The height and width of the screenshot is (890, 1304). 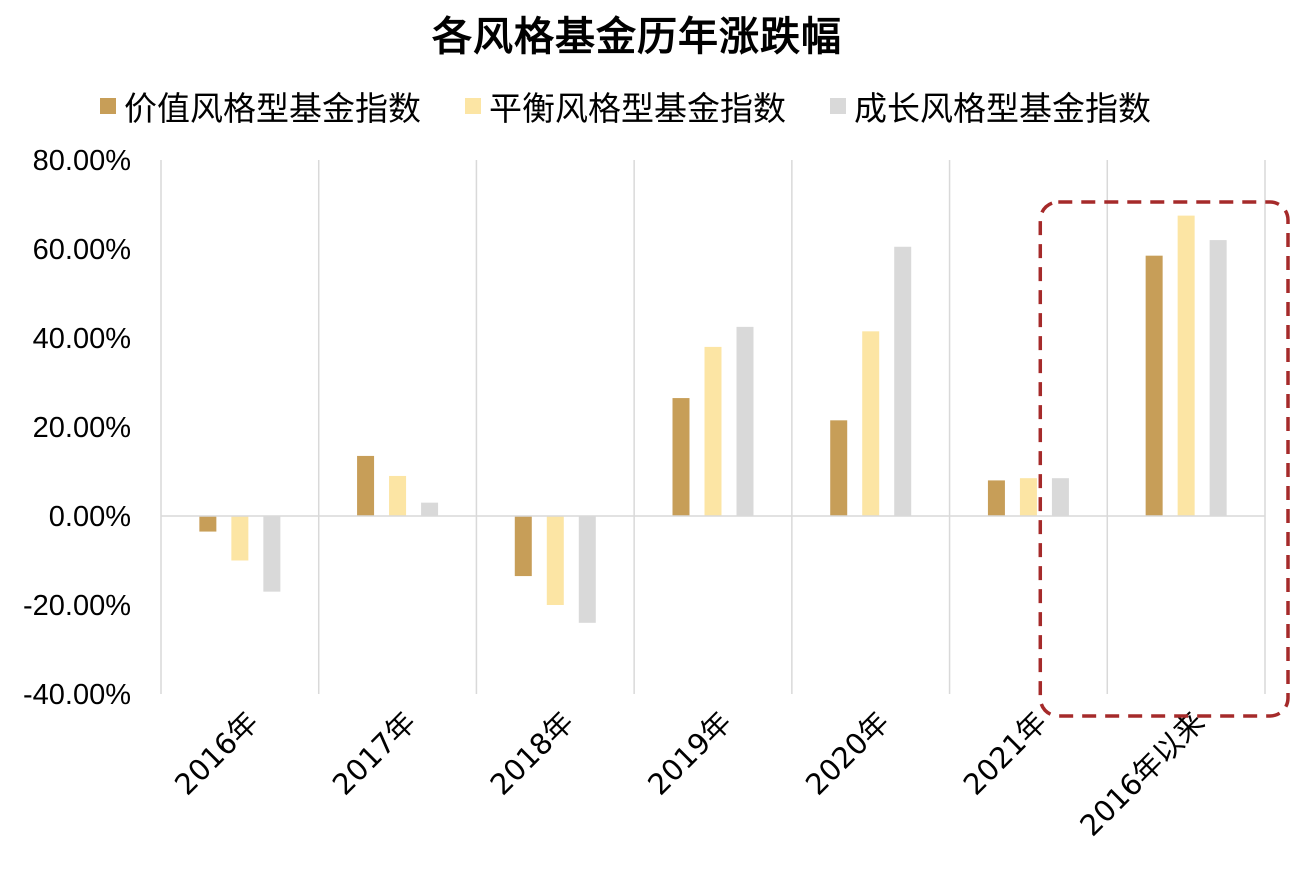 What do you see at coordinates (82, 339) in the screenshot?
I see `y-tick-label: 40.00%` at bounding box center [82, 339].